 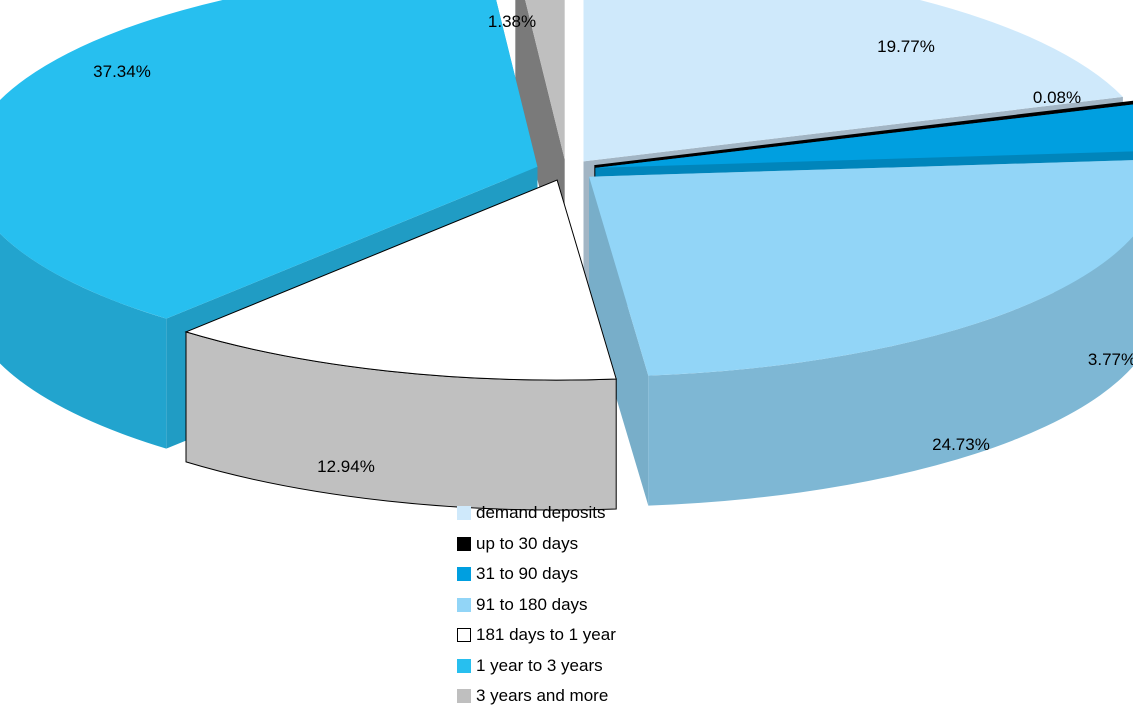 What do you see at coordinates (346, 466) in the screenshot?
I see `data-label-181-days-to-1-year: 12.94%` at bounding box center [346, 466].